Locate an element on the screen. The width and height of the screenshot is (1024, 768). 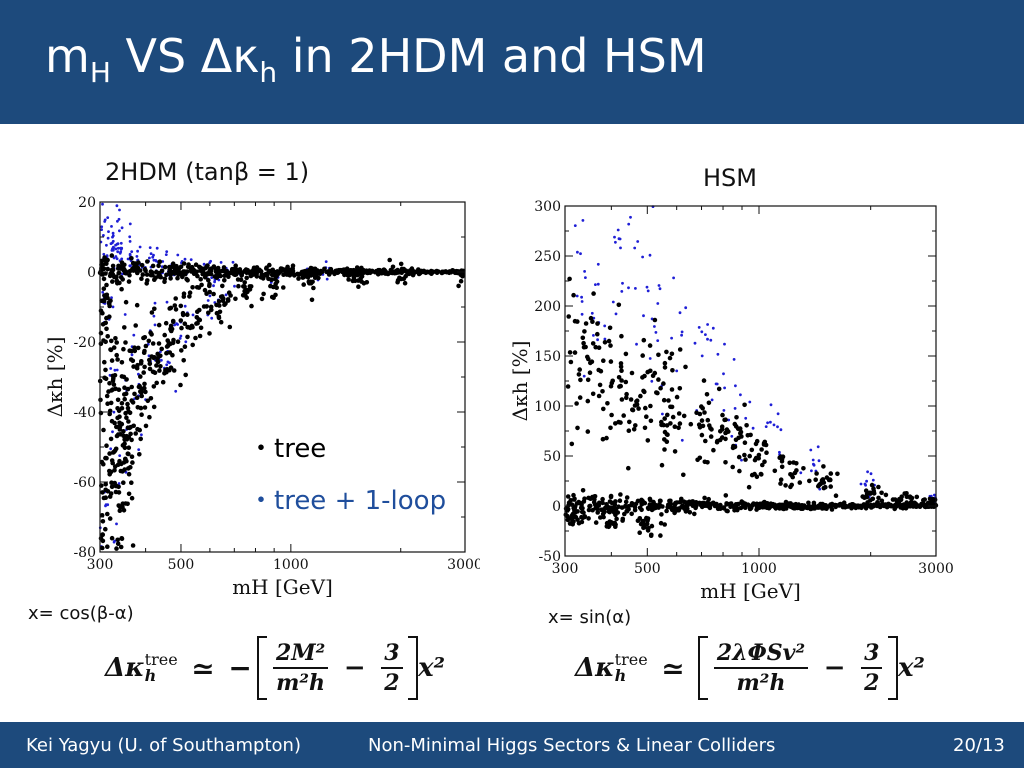
hsm-xtick-label: 1000 is located at coordinates (759, 569).